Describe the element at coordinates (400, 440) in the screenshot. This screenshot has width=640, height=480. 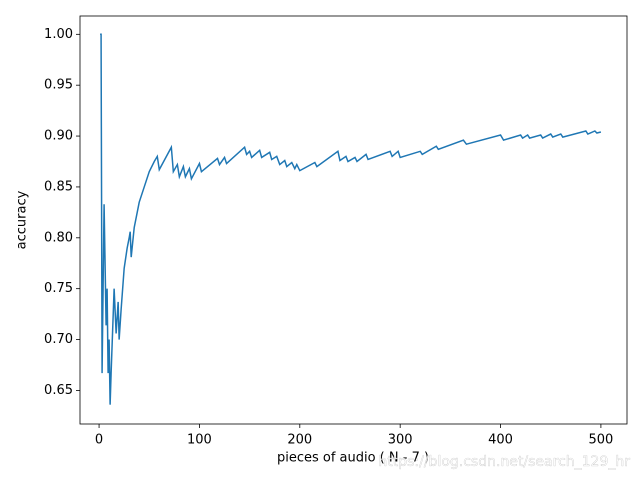
I see `x-tick-label: 300` at that location.